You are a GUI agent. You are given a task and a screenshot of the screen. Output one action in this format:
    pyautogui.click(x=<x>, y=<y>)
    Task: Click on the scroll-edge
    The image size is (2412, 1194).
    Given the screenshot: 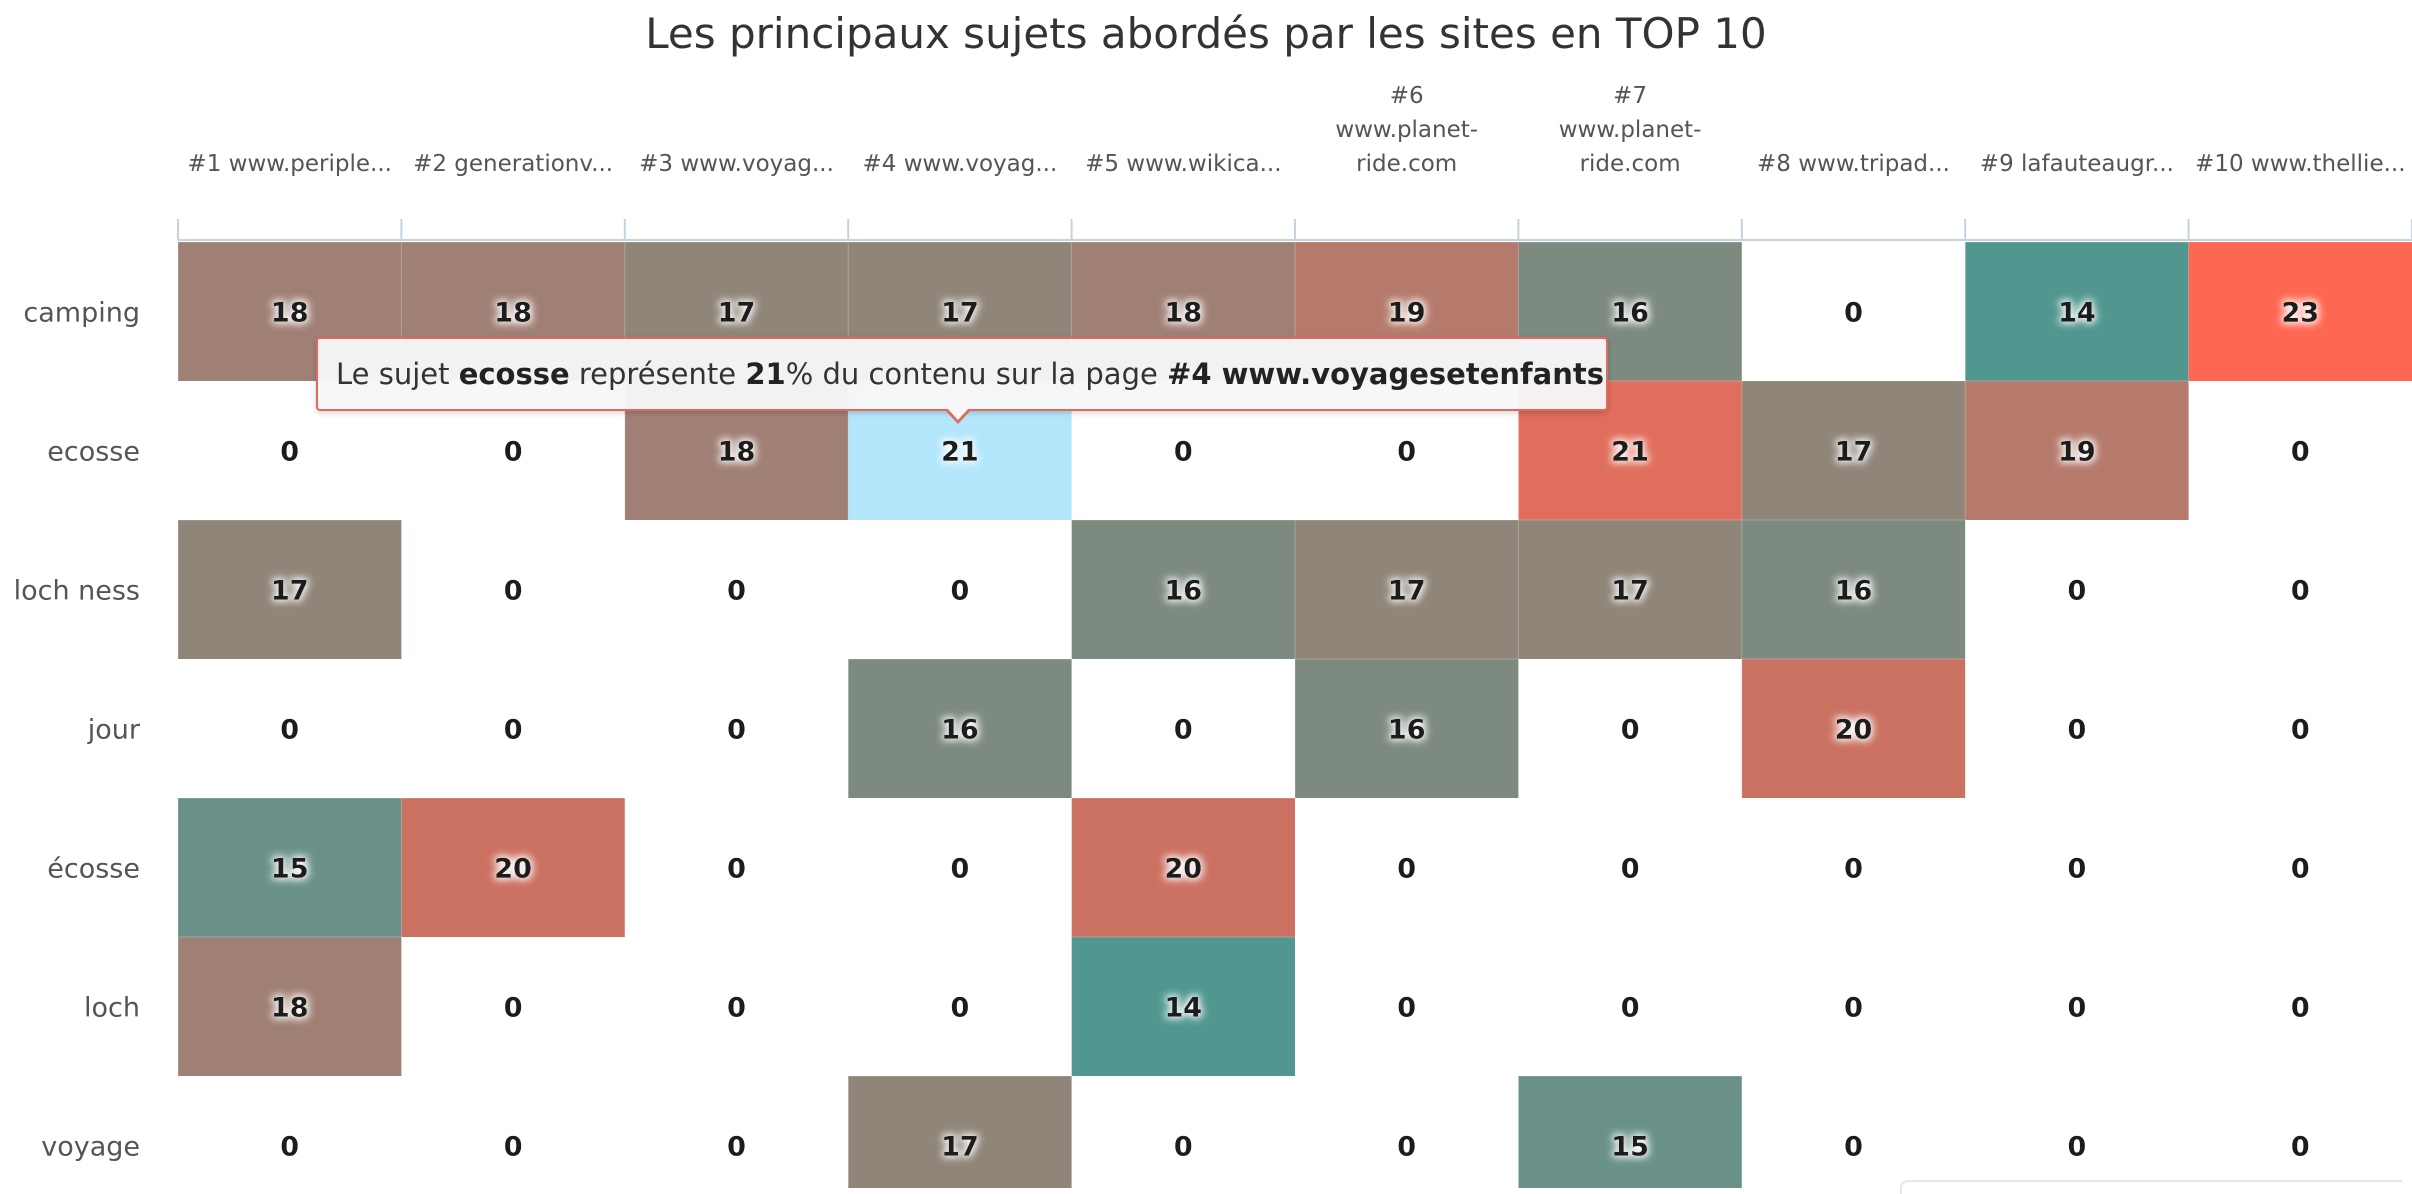 What is the action you would take?
    pyautogui.click(x=2151, y=1187)
    